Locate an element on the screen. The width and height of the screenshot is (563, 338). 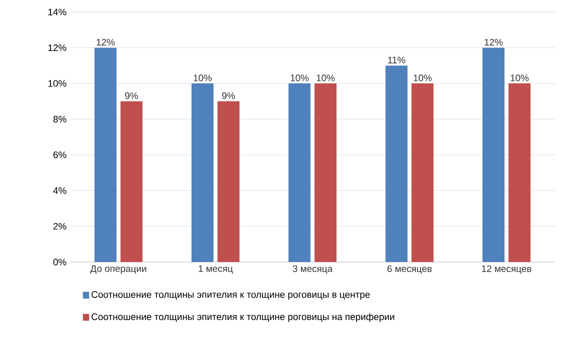
legend-label: Соотношение толщины эпителия к толщине роговицы на периферии is located at coordinates (243, 317).